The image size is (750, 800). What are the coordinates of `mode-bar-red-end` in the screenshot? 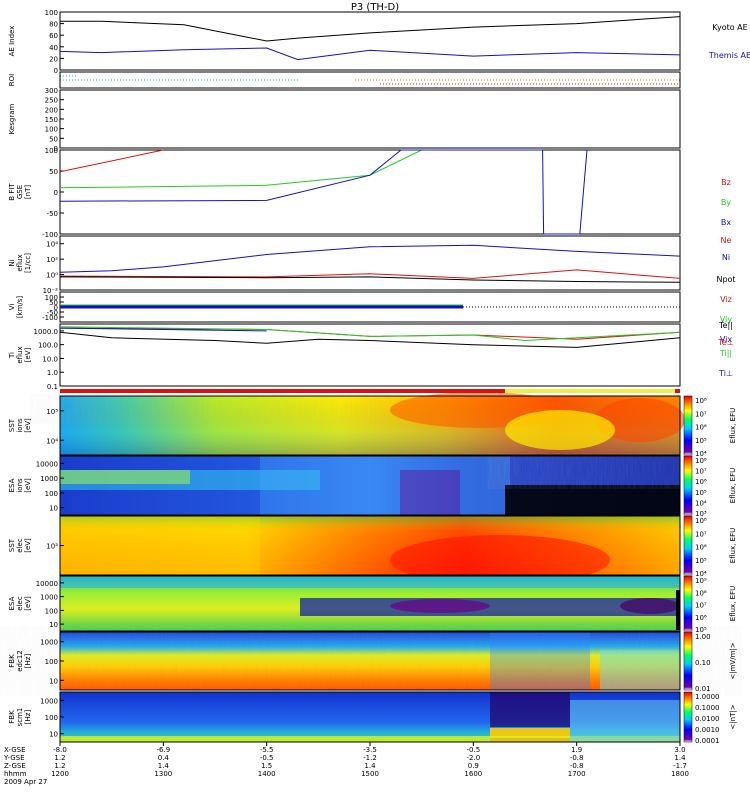 It's located at (677, 391).